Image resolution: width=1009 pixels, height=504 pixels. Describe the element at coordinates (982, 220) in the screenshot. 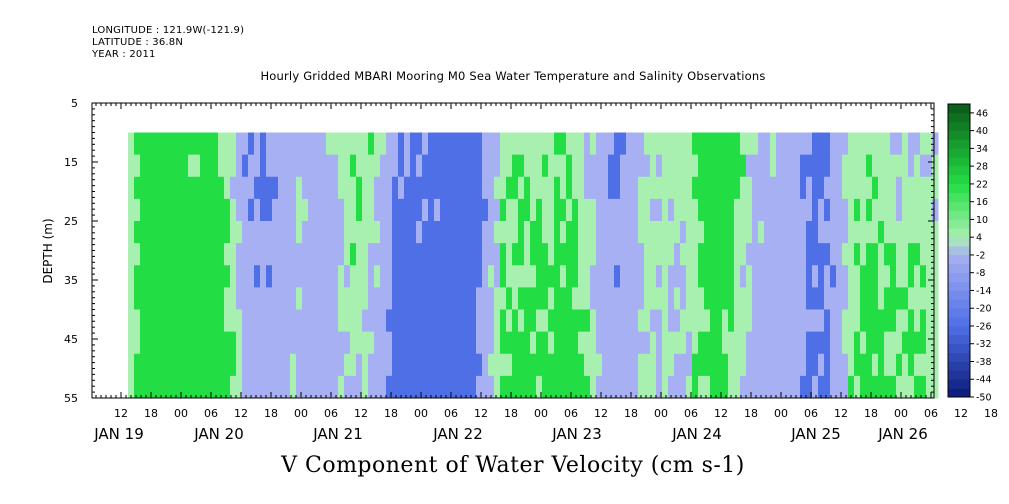

I see `colorbar-label: 10` at that location.